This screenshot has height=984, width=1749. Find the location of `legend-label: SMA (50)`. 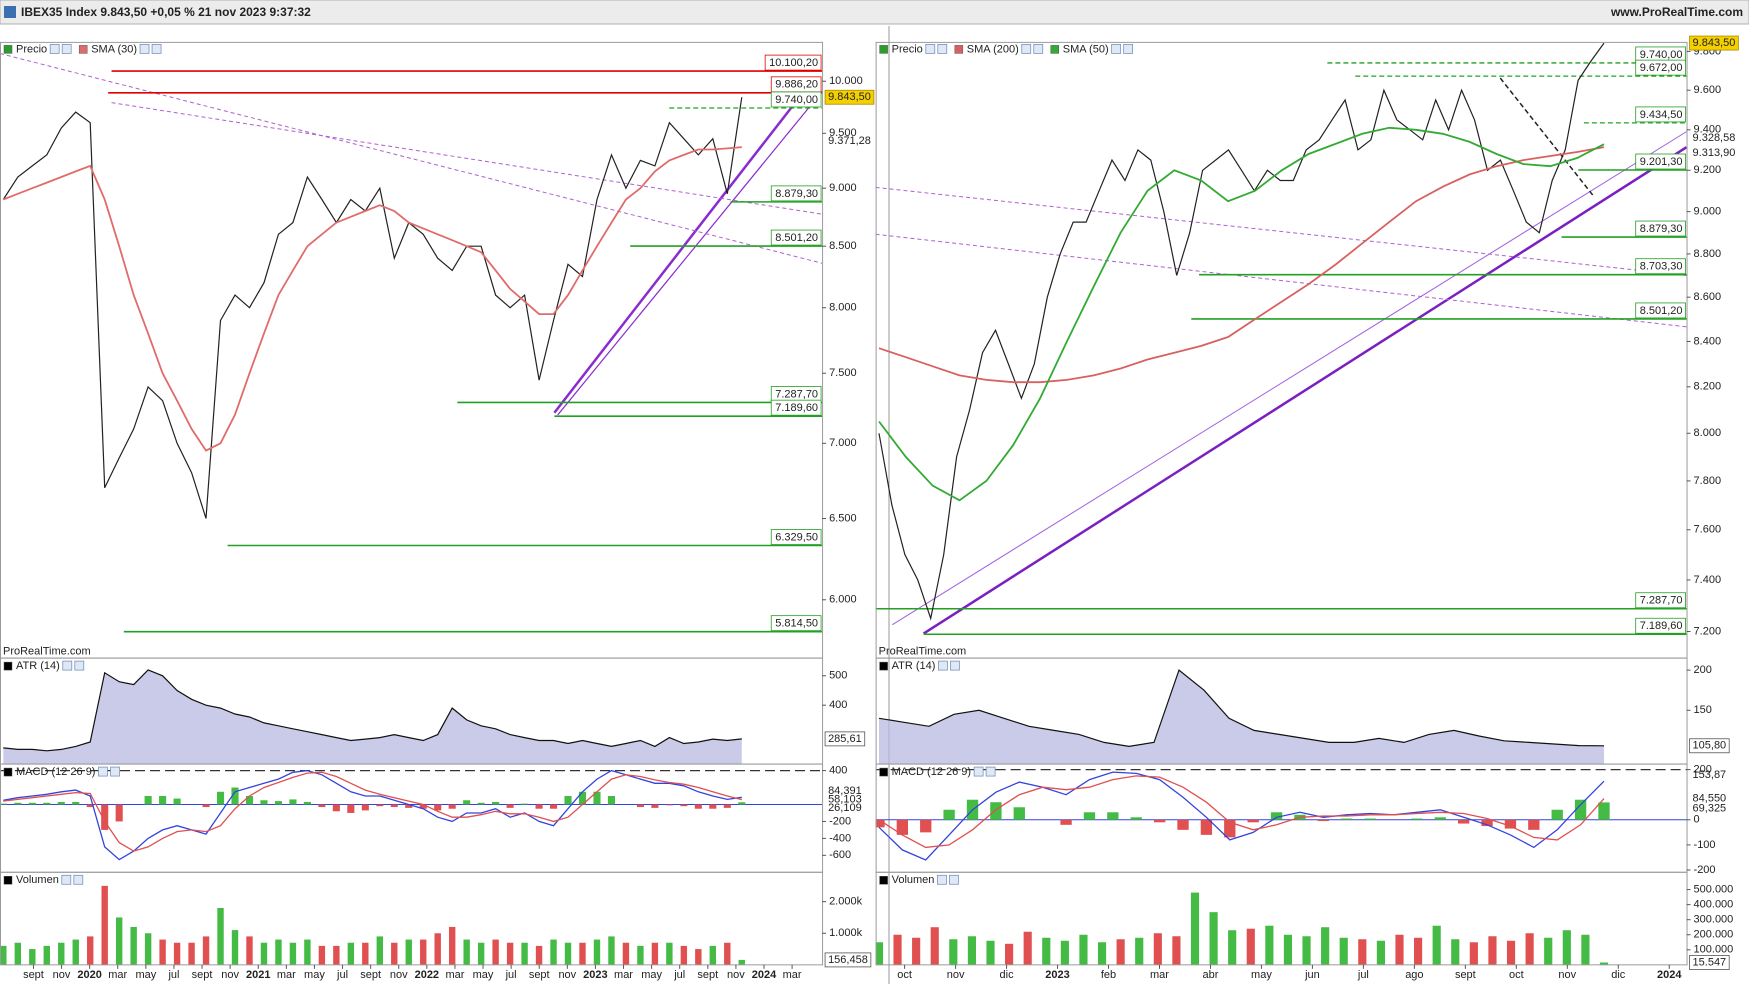

legend-label: SMA (50) is located at coordinates (1086, 49).